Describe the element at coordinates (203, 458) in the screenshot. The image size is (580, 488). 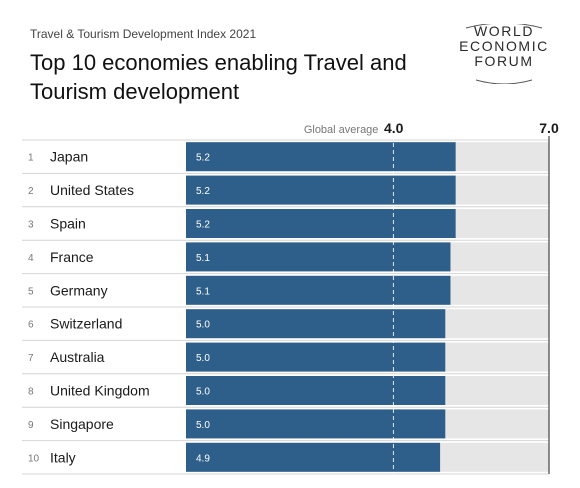
I see `value-label: 4.9` at that location.